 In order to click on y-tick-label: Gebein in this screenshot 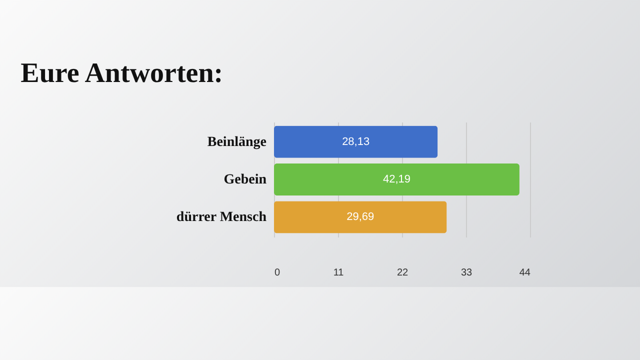, I will do `click(245, 180)`.